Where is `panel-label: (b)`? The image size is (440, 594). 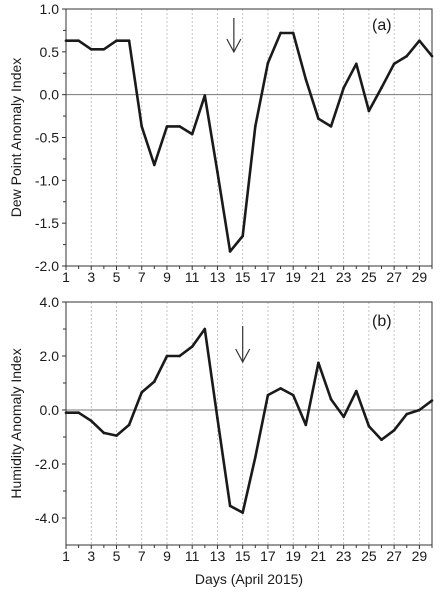 panel-label: (b) is located at coordinates (382, 321).